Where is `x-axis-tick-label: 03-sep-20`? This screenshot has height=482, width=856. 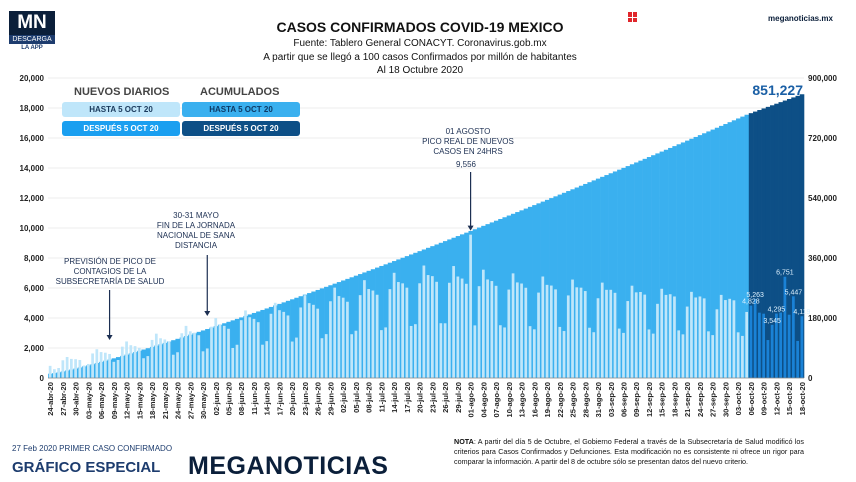 x-axis-tick-label: 03-sep-20 is located at coordinates (611, 399).